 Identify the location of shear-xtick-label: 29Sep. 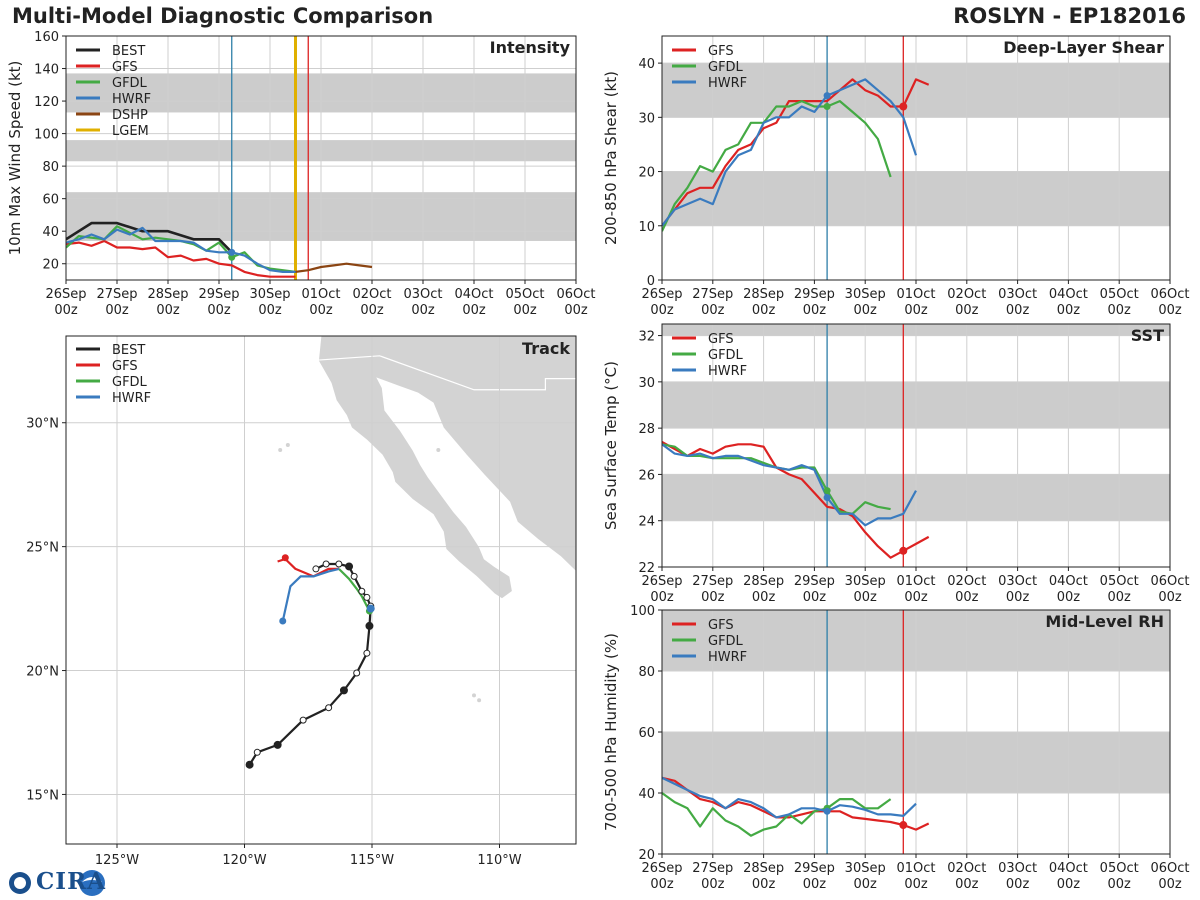
(814, 294).